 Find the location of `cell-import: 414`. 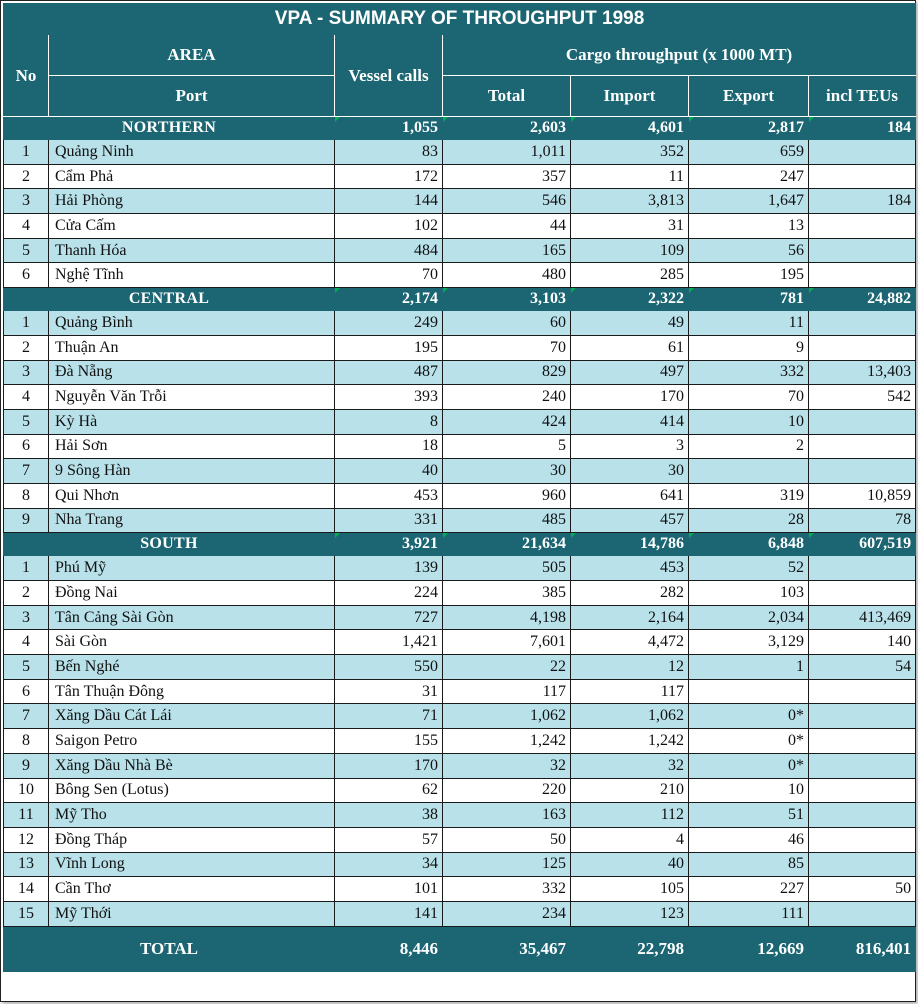

cell-import: 414 is located at coordinates (629, 421).